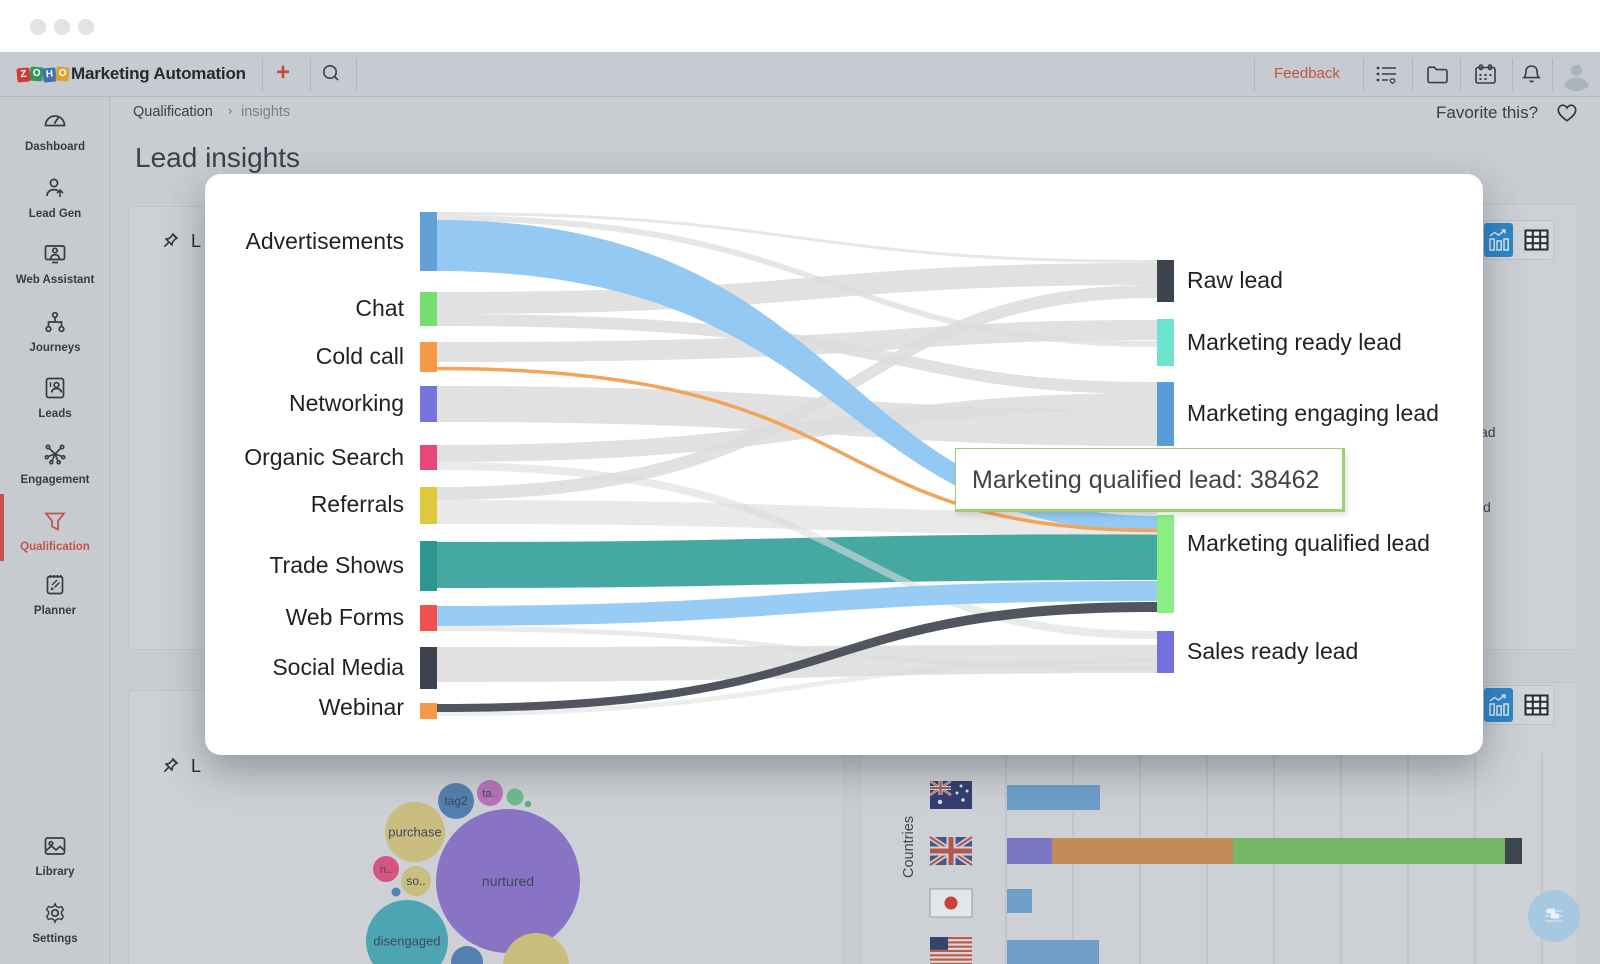 This screenshot has height=964, width=1600. What do you see at coordinates (415, 881) in the screenshot?
I see `svg-text: so..` at bounding box center [415, 881].